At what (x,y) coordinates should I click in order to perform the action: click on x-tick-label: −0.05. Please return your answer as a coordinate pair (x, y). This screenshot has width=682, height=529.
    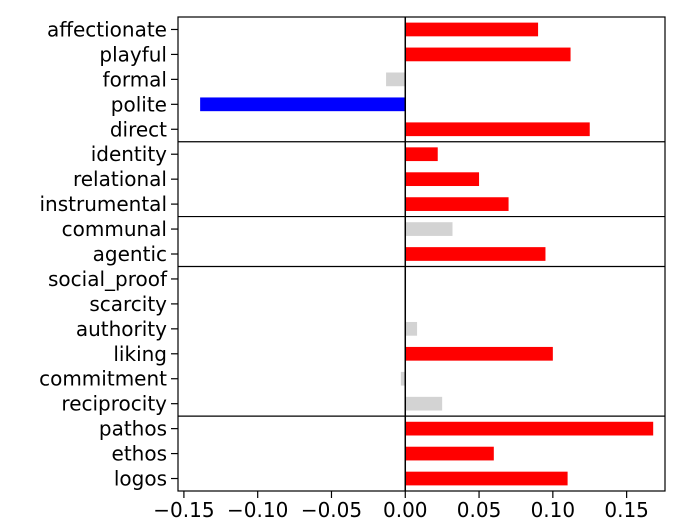
    Looking at the image, I should click on (331, 510).